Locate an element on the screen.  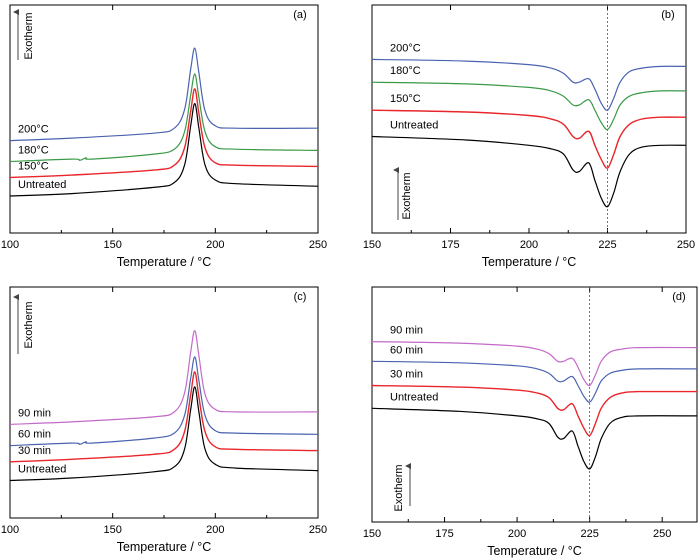
panel-label: (a) is located at coordinates (299, 15).